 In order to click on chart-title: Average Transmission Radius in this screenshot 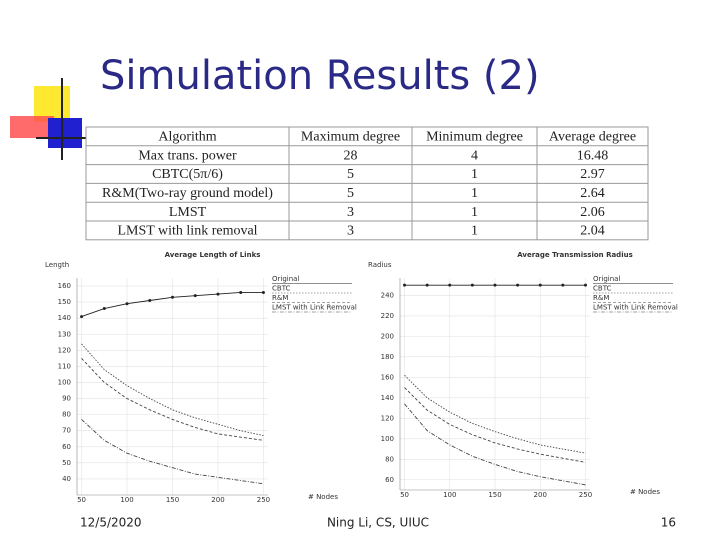, I will do `click(575, 255)`.